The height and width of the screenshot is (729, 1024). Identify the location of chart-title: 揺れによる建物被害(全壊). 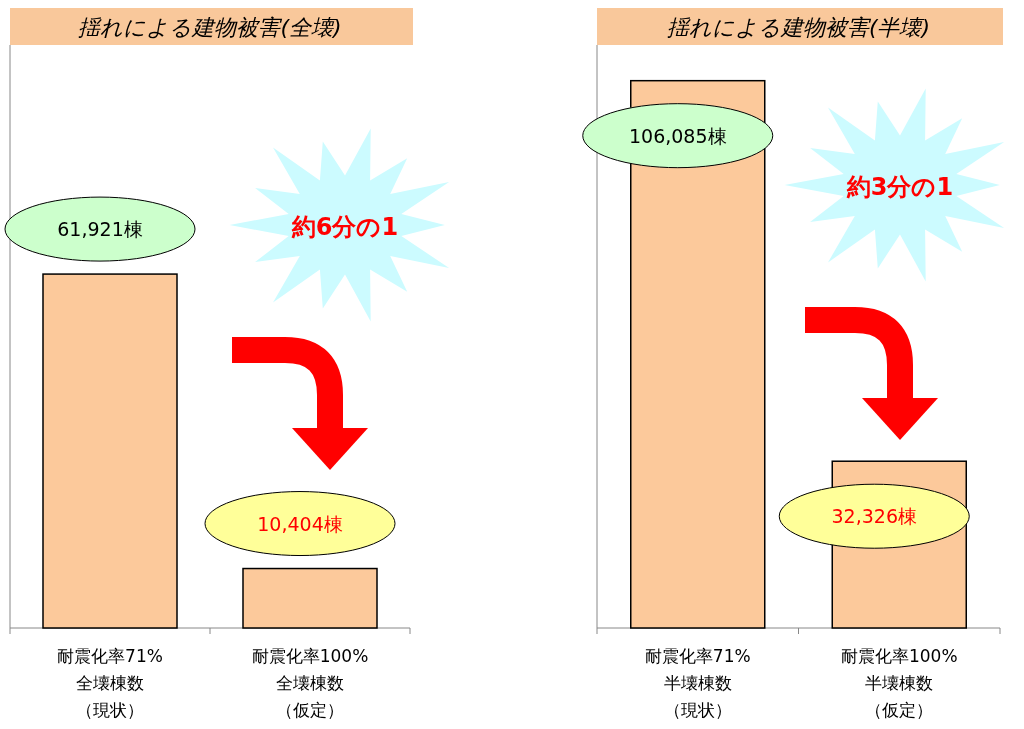
(210, 27).